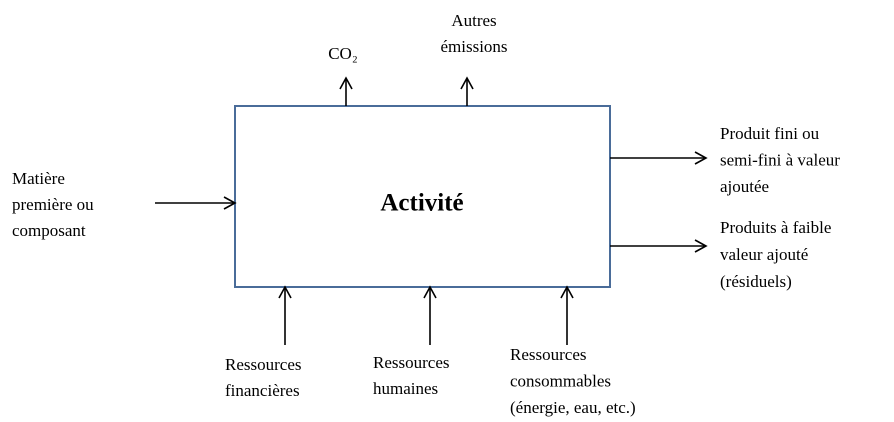 The height and width of the screenshot is (422, 894). I want to click on label-line: semi-fini à valeur, so click(780, 159).